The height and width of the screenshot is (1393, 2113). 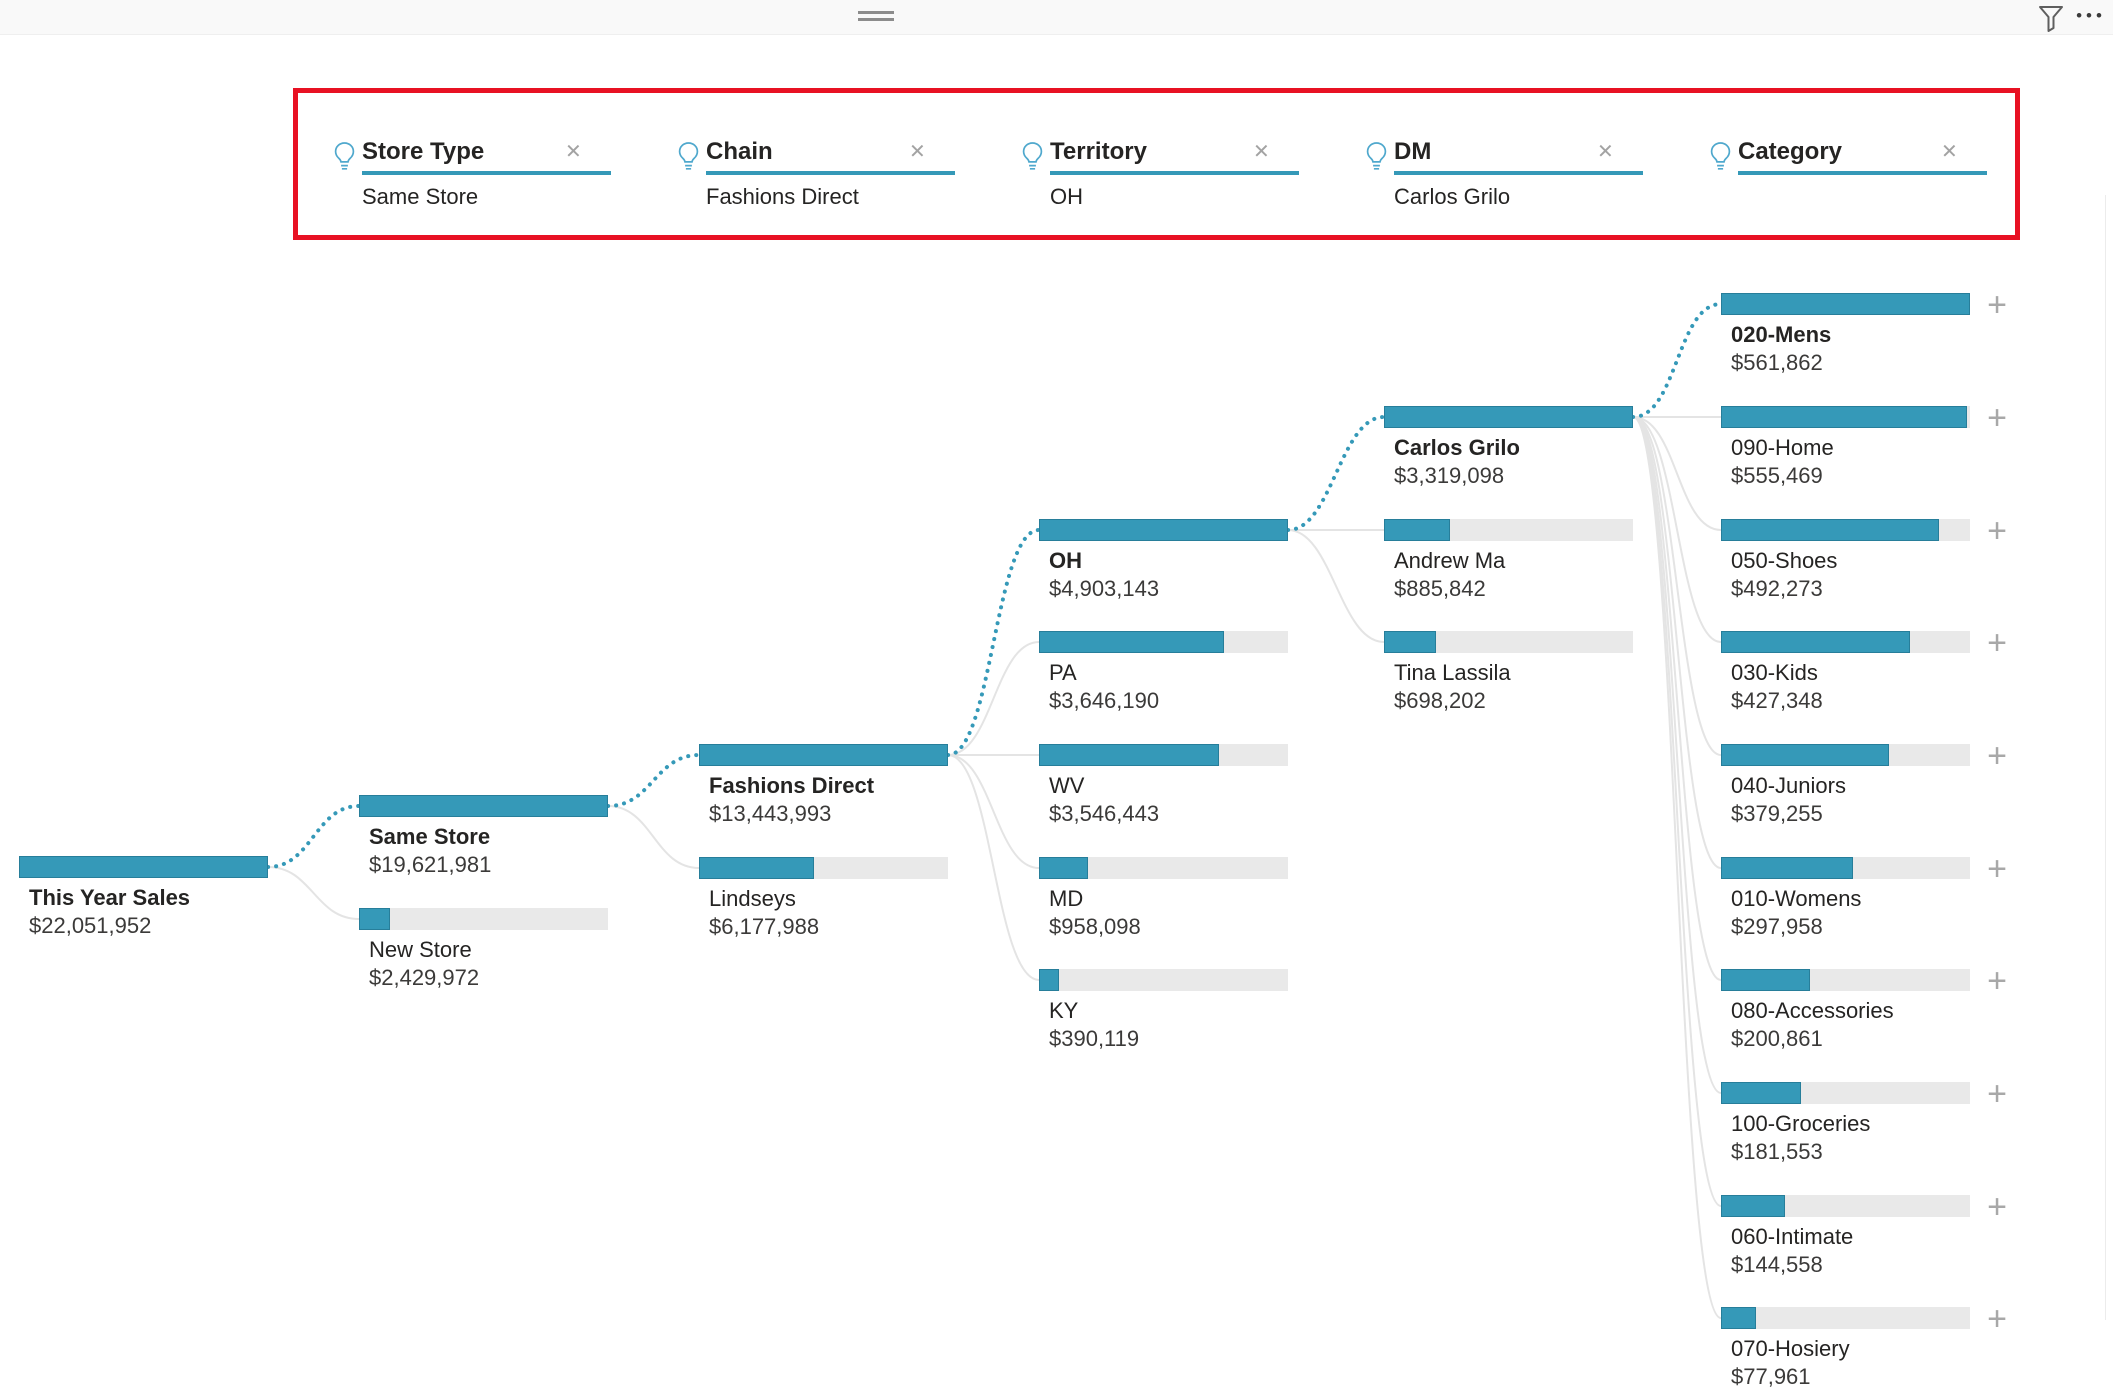 What do you see at coordinates (424, 977) in the screenshot?
I see `node-value: $2,429,972` at bounding box center [424, 977].